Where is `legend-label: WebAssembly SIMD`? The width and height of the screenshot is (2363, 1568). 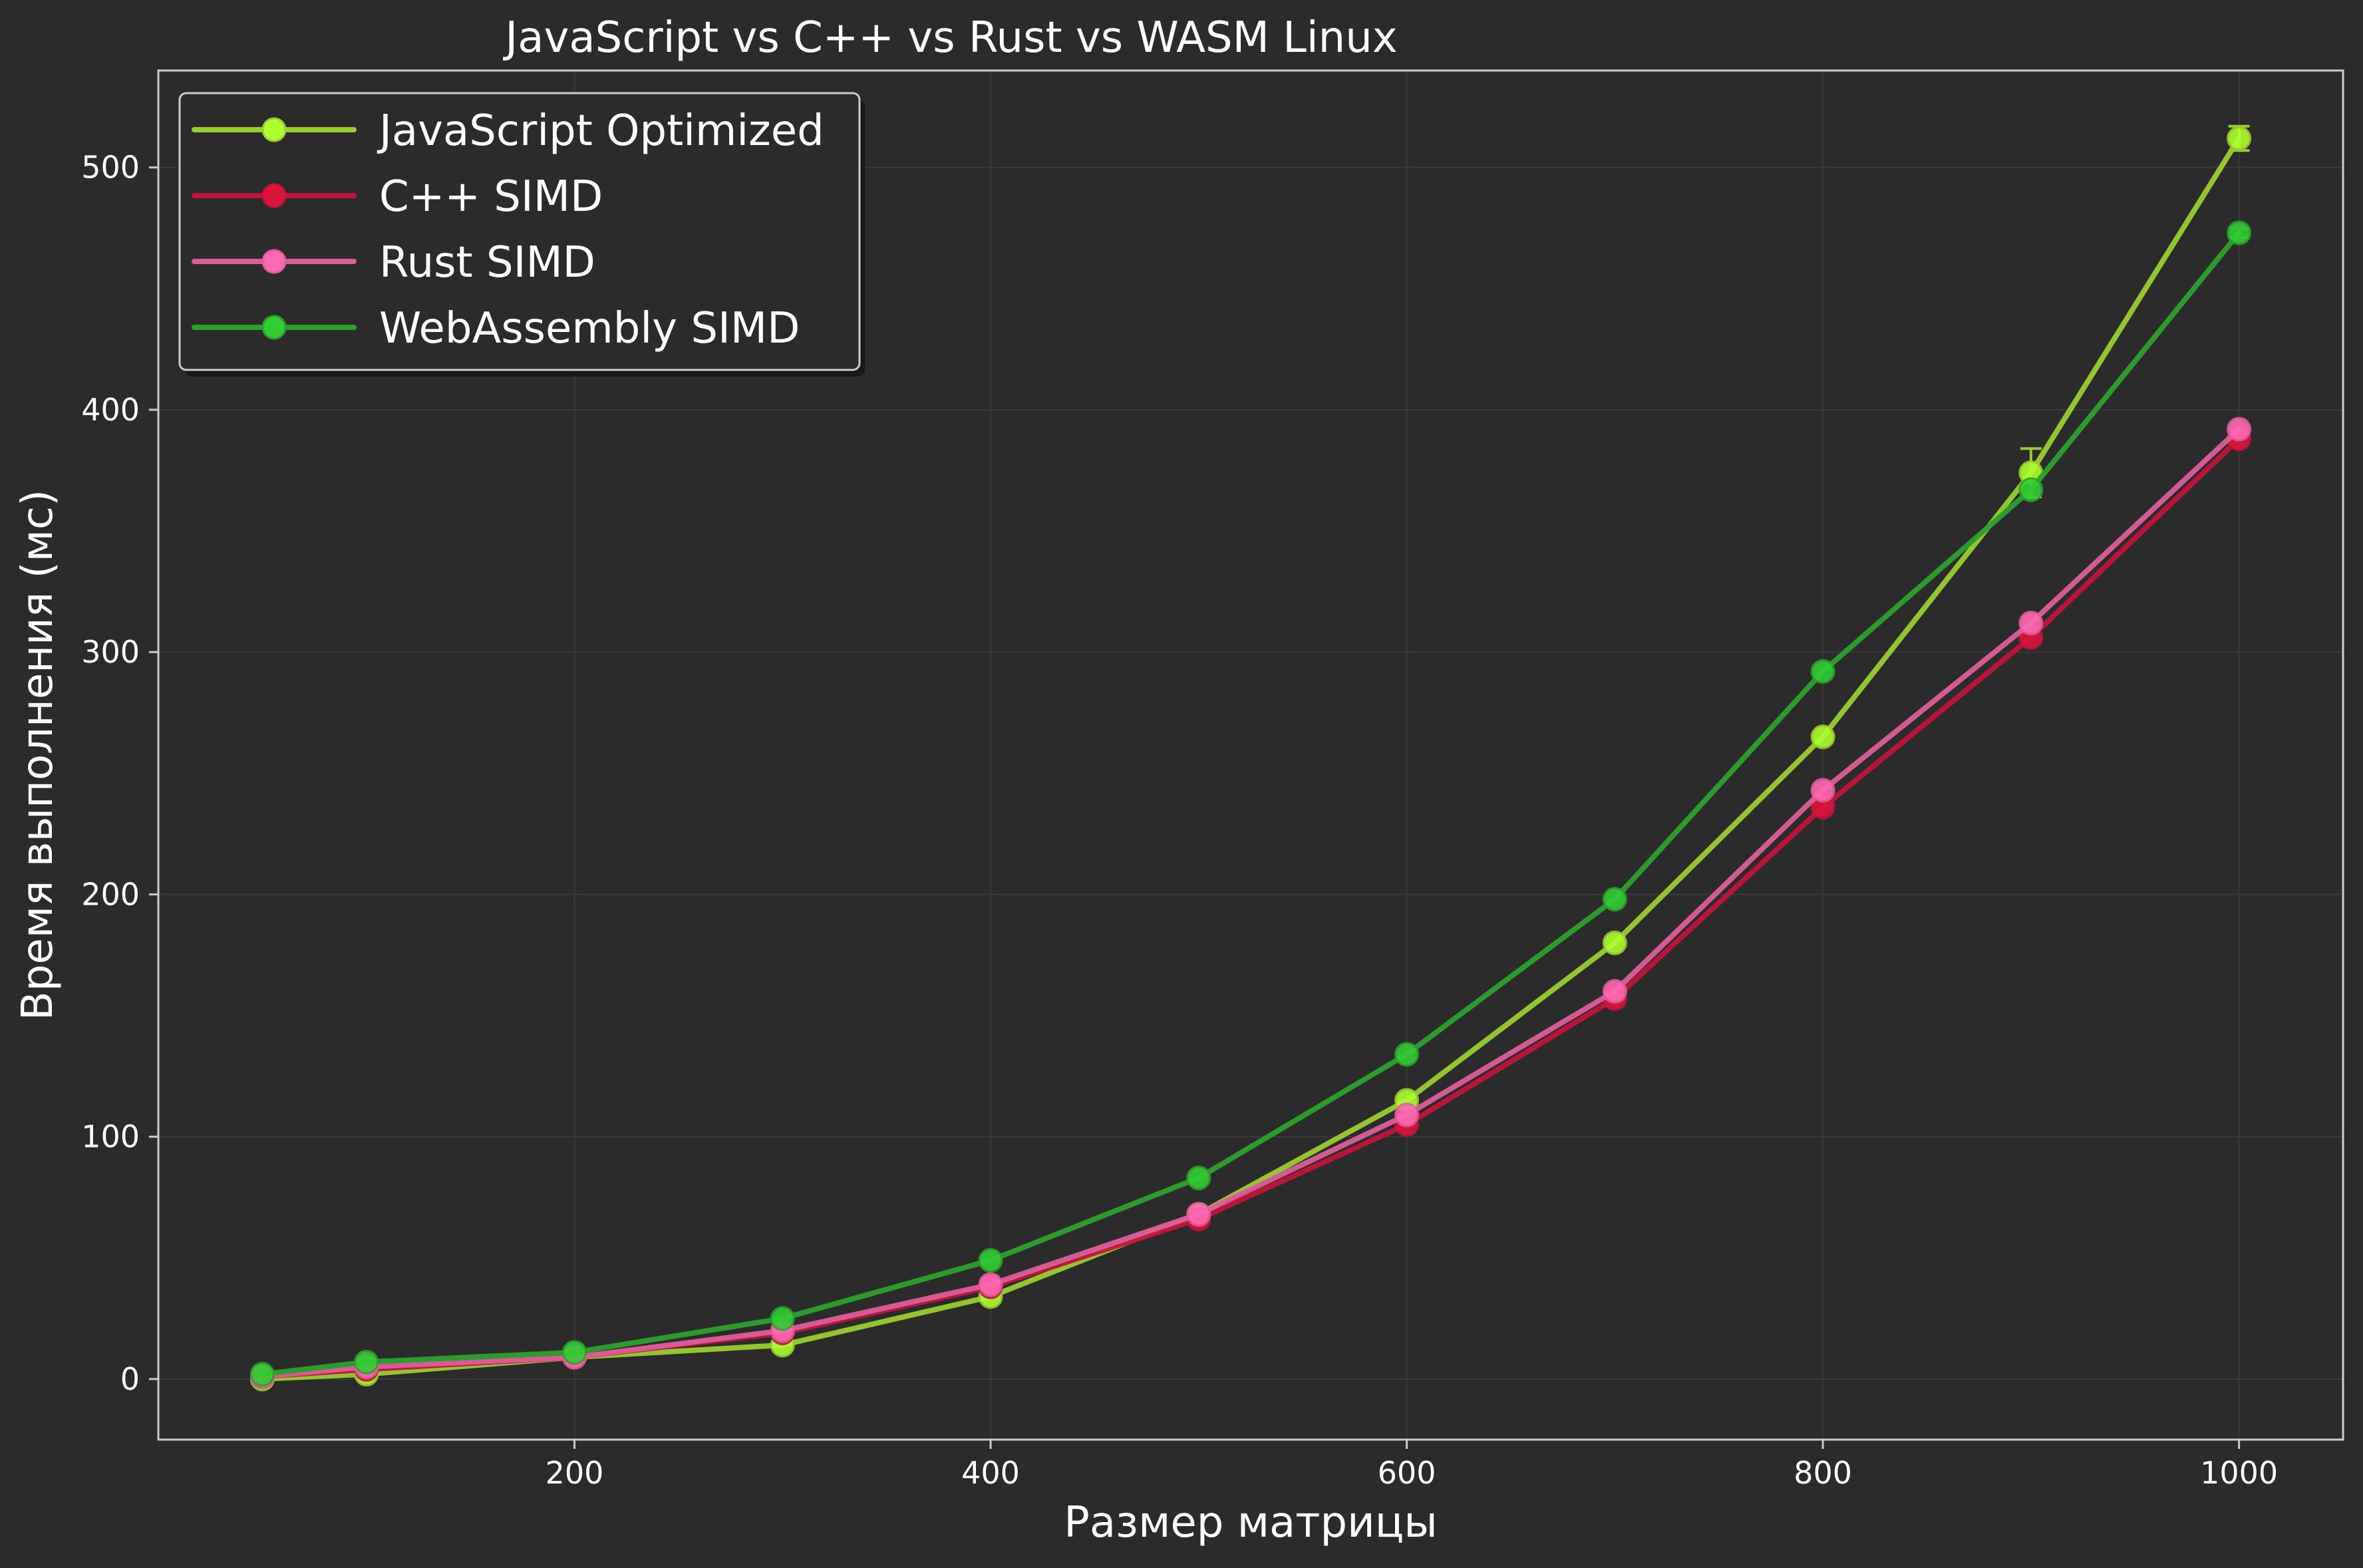 legend-label: WebAssembly SIMD is located at coordinates (589, 328).